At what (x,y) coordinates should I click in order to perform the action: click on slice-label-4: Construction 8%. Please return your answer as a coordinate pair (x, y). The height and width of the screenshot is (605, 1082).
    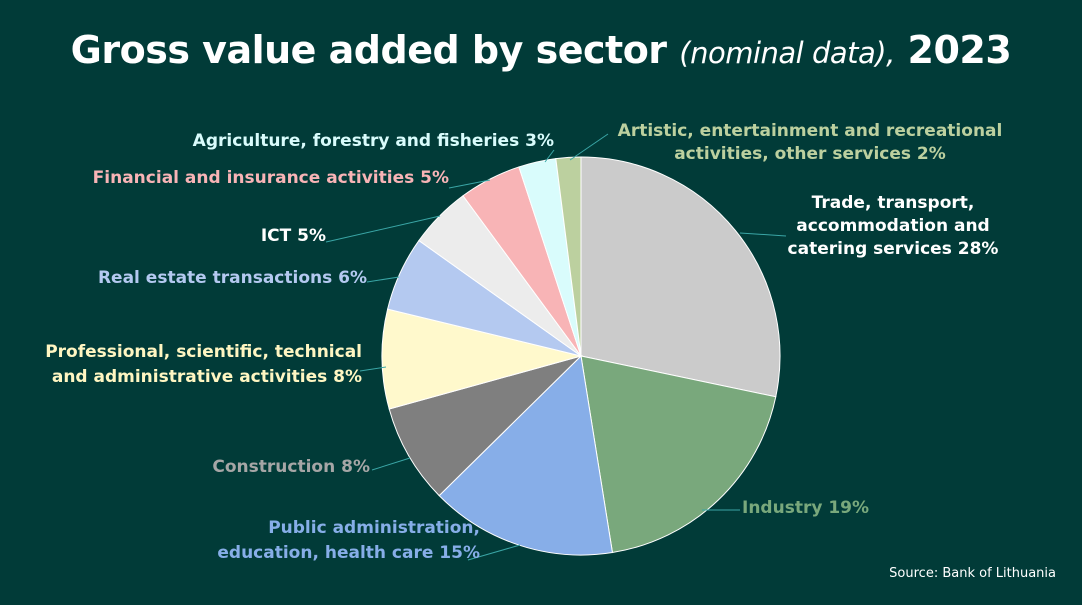
    Looking at the image, I should click on (291, 467).